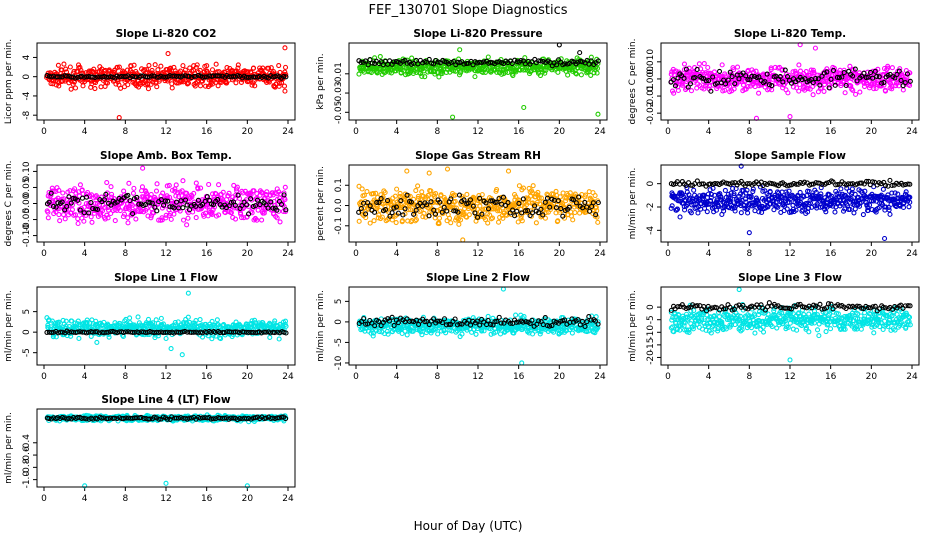  What do you see at coordinates (633, 204) in the screenshot?
I see `panel-y-axis-label: ml/min per min.` at bounding box center [633, 204].